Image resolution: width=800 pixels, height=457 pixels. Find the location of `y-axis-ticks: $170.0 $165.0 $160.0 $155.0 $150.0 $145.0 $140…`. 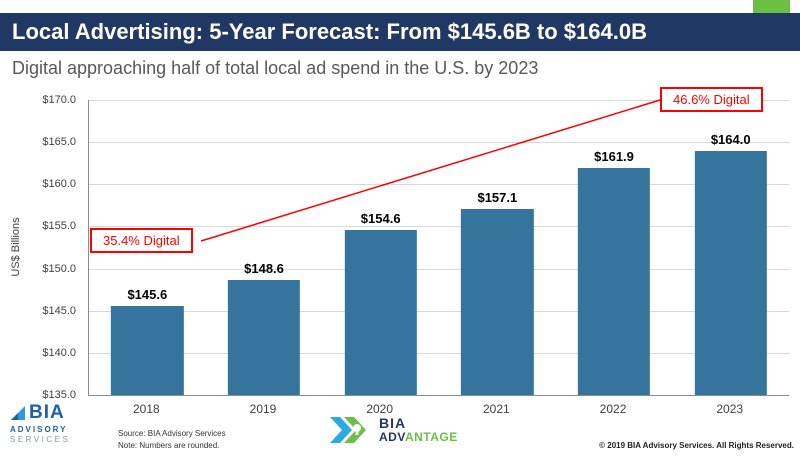

y-axis-ticks: $170.0 $165.0 $160.0 $155.0 $150.0 $145.0 $140… is located at coordinates (56, 247).